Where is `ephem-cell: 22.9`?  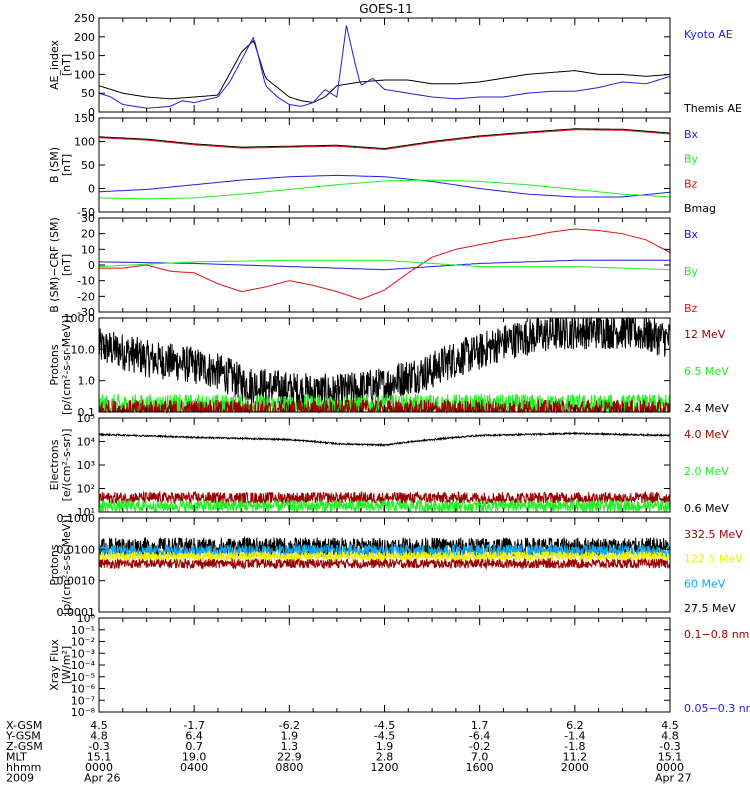
ephem-cell: 22.9 is located at coordinates (289, 757).